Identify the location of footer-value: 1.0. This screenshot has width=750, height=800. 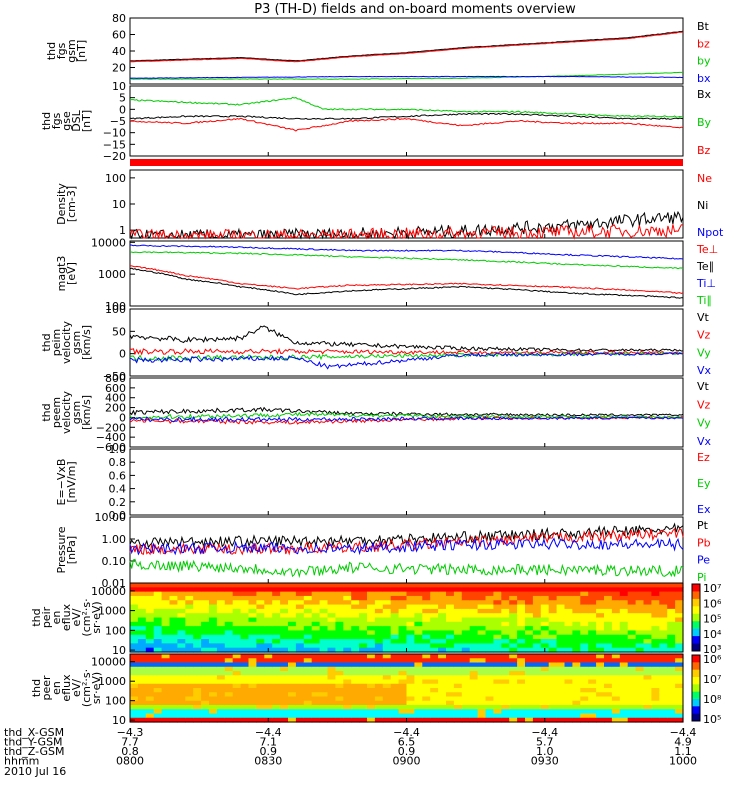
(545, 751).